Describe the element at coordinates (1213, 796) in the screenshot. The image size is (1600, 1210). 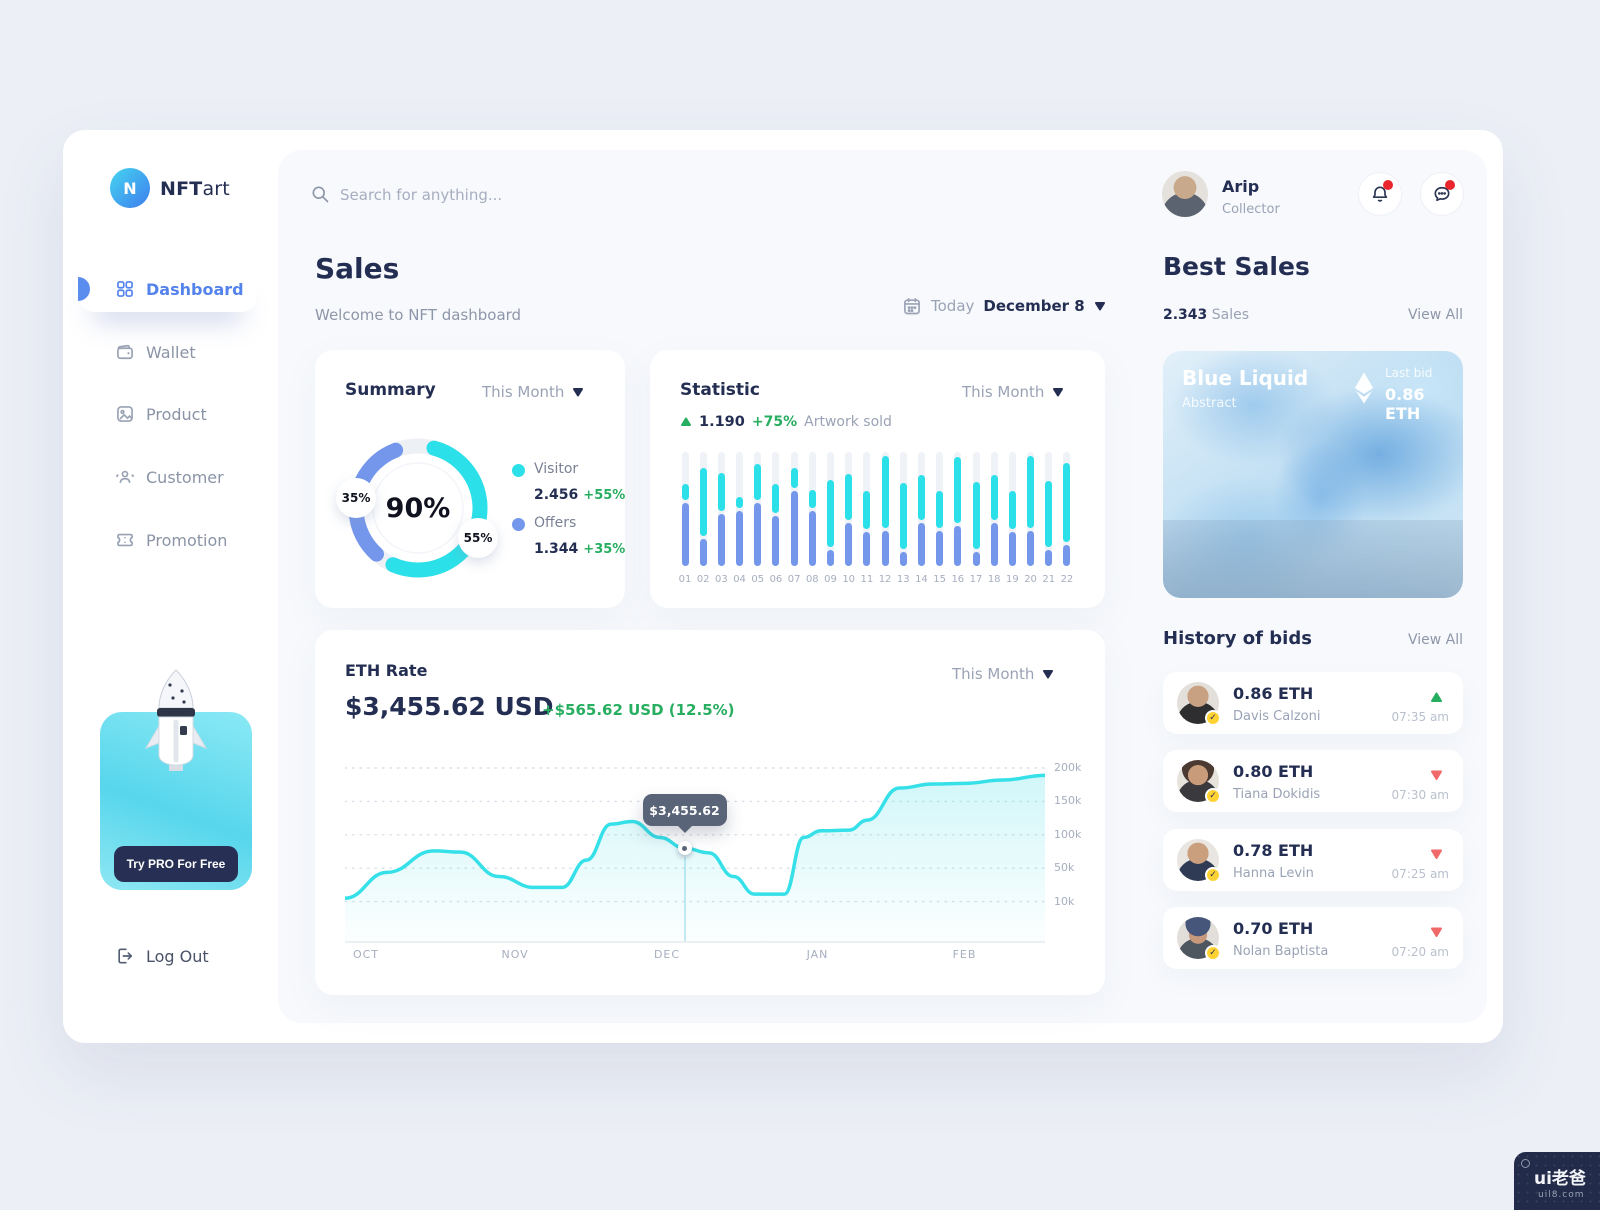
I see `verified-badge-icon: ✓` at that location.